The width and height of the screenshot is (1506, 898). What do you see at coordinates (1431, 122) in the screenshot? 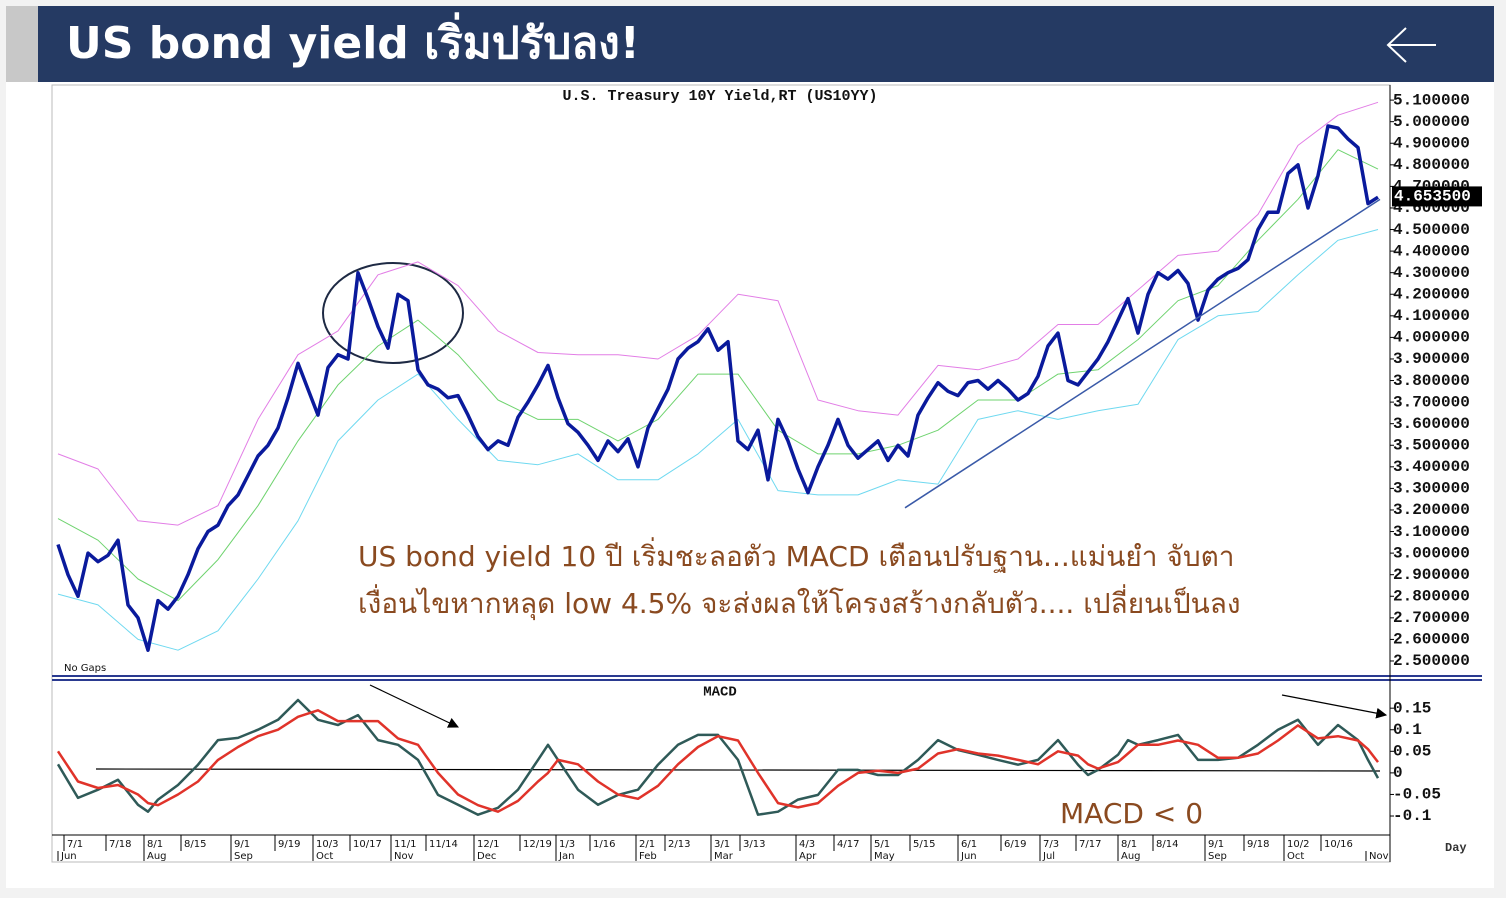
I see `y-tick-label: 5.000000` at bounding box center [1431, 122].